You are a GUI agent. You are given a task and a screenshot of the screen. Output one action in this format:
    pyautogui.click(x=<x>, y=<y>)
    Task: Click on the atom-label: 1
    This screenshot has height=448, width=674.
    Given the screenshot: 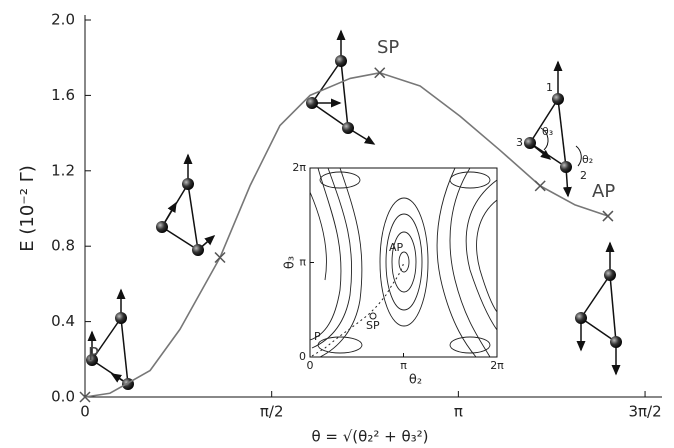 What is the action you would take?
    pyautogui.click(x=549, y=87)
    